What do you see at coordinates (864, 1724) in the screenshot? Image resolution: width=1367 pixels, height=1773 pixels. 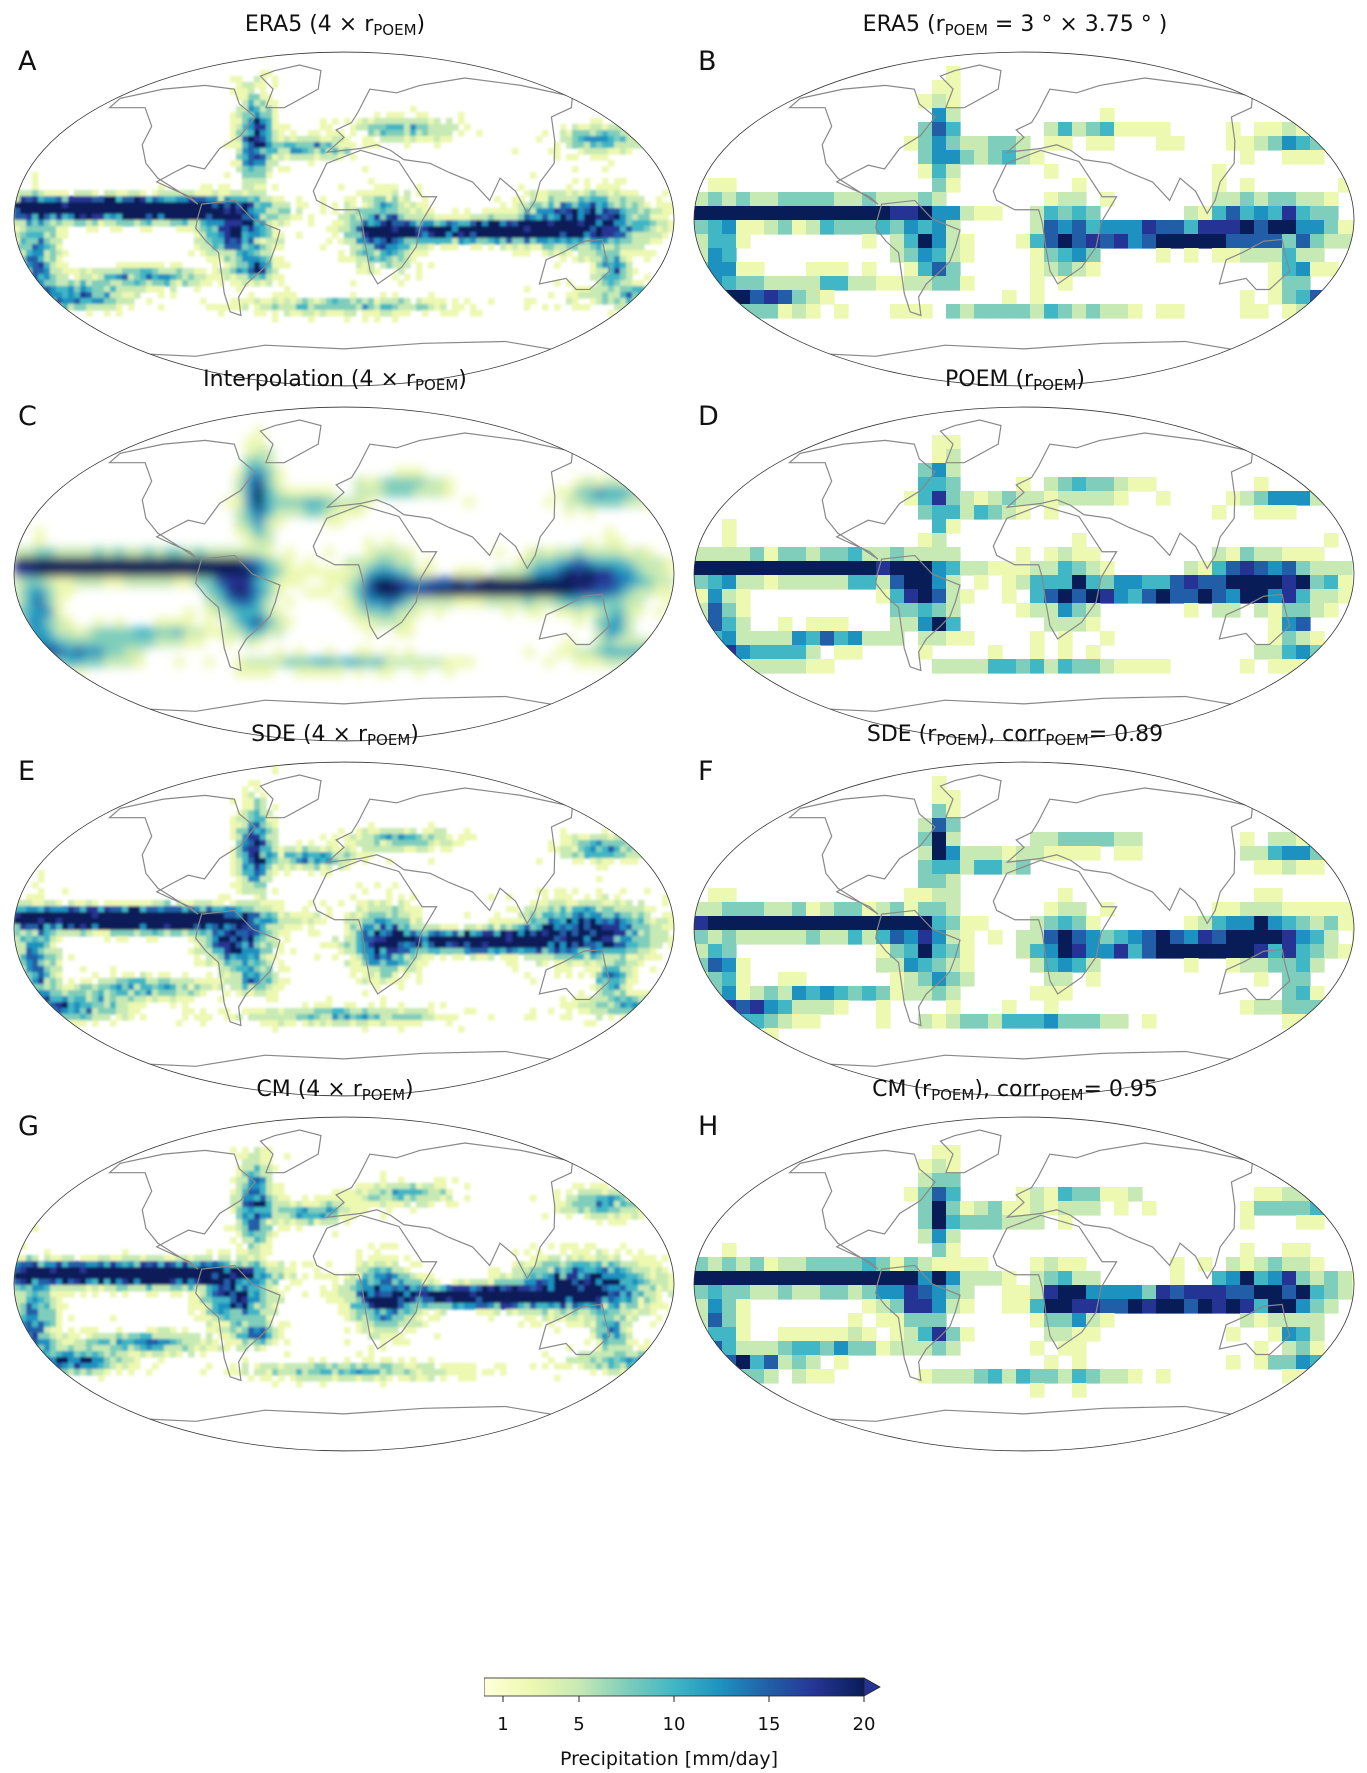 I see `colorbar-tick-label: 20` at bounding box center [864, 1724].